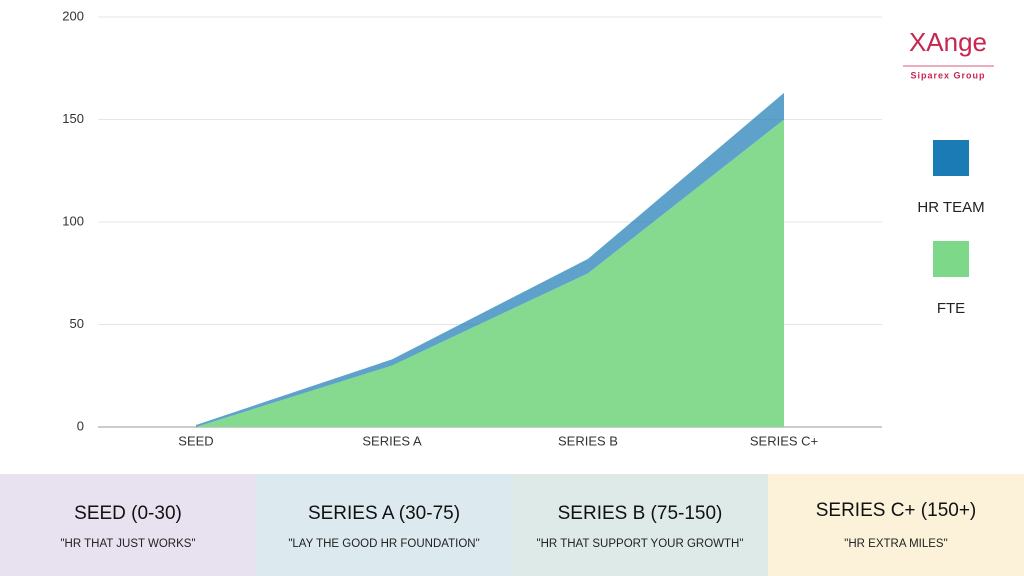 The height and width of the screenshot is (576, 1024). What do you see at coordinates (73, 118) in the screenshot?
I see `y-tick-label: 150` at bounding box center [73, 118].